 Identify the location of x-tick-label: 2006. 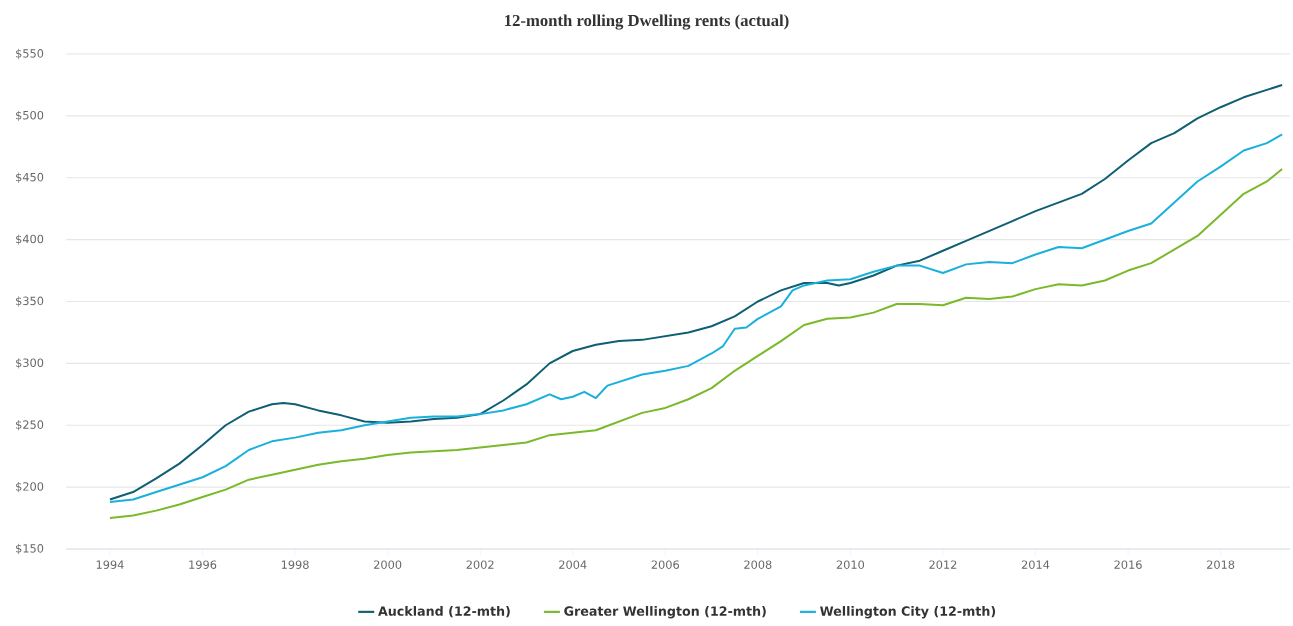
(665, 564).